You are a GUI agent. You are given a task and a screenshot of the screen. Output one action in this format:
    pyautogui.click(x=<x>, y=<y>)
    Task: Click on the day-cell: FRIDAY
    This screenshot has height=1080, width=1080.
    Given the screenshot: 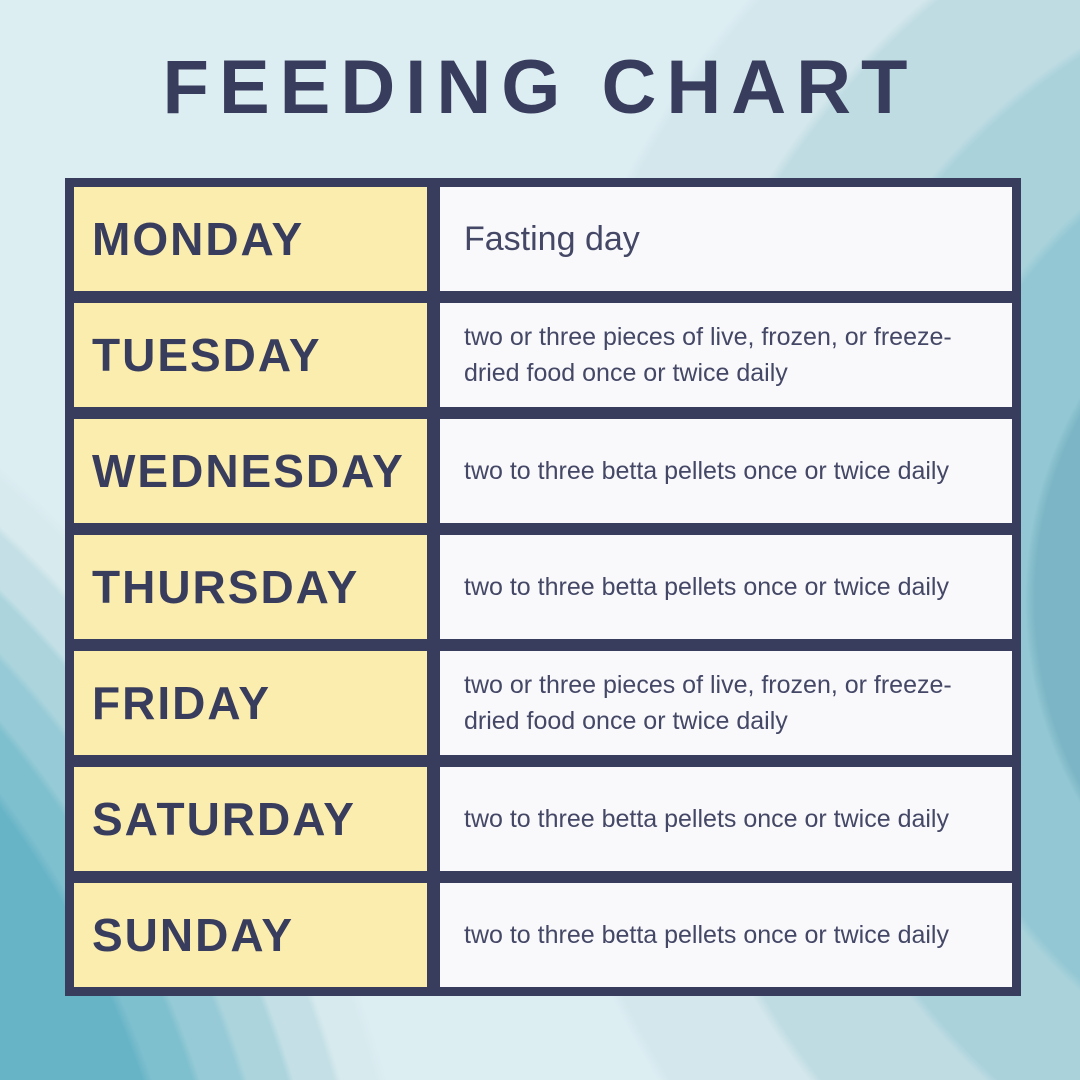 What is the action you would take?
    pyautogui.click(x=250, y=703)
    